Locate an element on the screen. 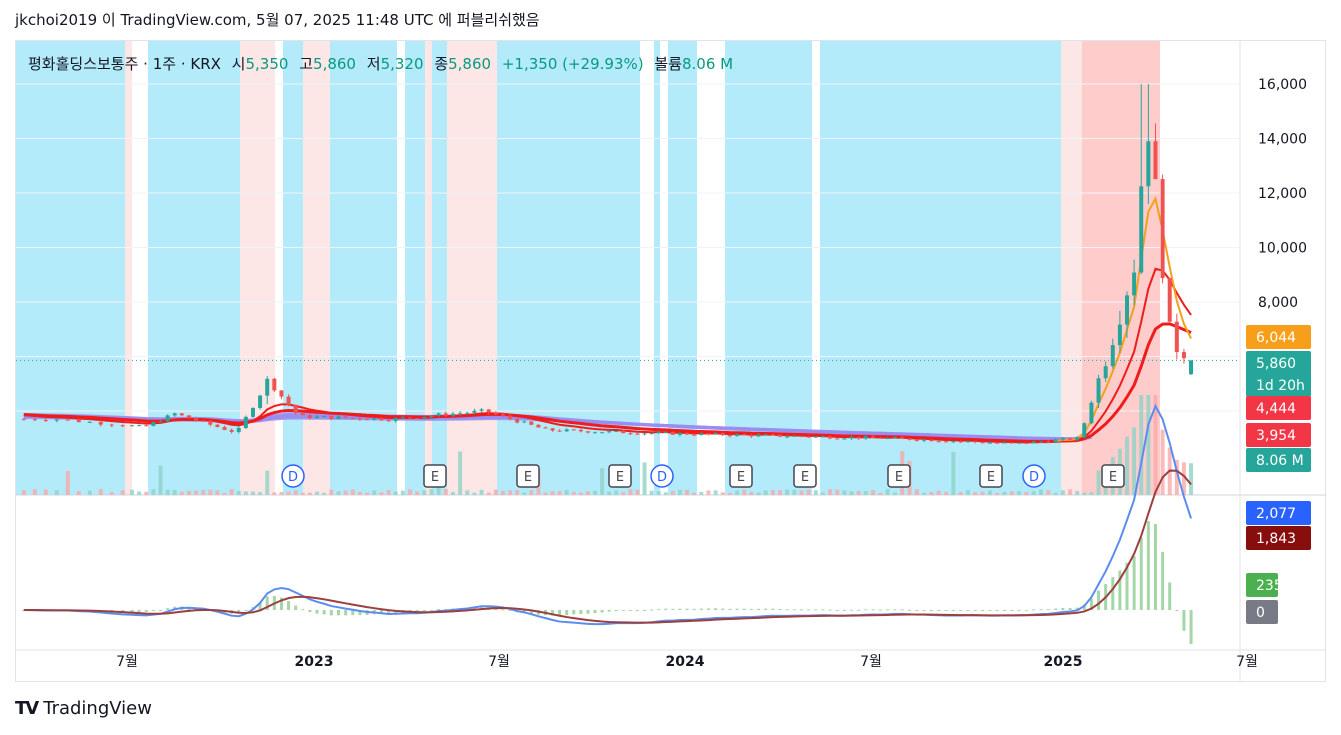 The height and width of the screenshot is (735, 1341). price-tick-label: 10,000 is located at coordinates (1282, 249).